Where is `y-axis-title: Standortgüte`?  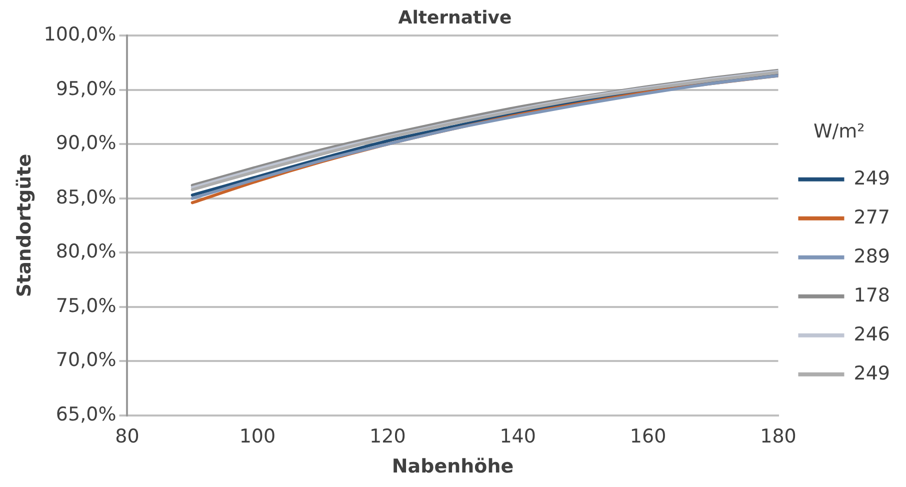
y-axis-title: Standortgüte is located at coordinates (24, 226).